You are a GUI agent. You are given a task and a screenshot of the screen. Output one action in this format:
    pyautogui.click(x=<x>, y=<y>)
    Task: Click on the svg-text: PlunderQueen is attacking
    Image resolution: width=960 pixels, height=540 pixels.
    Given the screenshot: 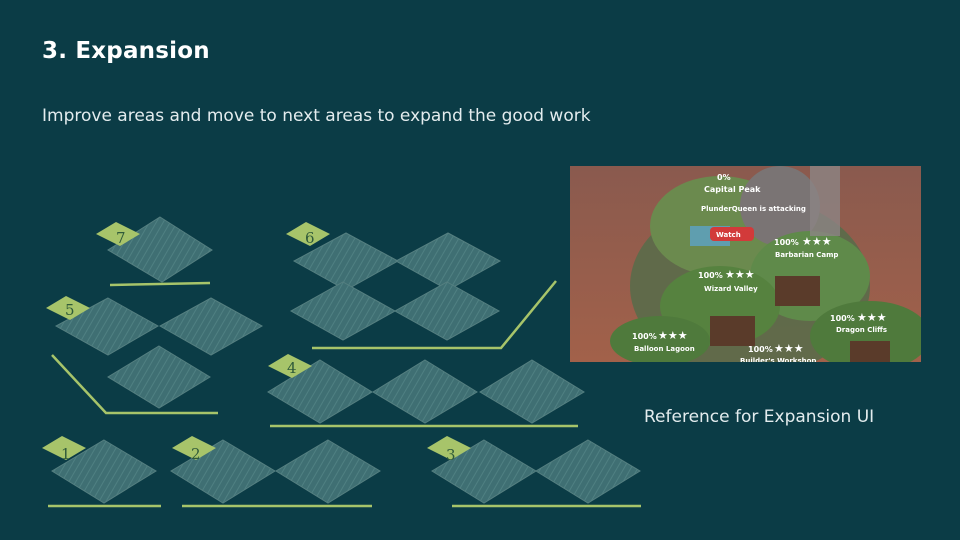 What is the action you would take?
    pyautogui.click(x=753, y=209)
    